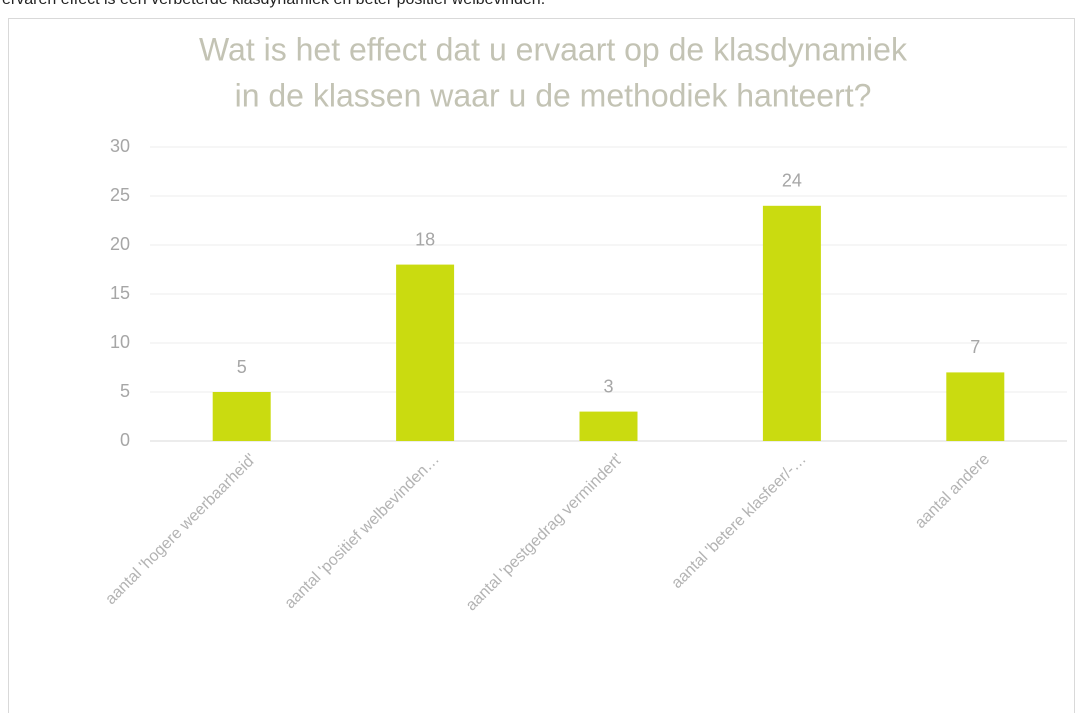  I want to click on y-tick-label: 20, so click(120, 244).